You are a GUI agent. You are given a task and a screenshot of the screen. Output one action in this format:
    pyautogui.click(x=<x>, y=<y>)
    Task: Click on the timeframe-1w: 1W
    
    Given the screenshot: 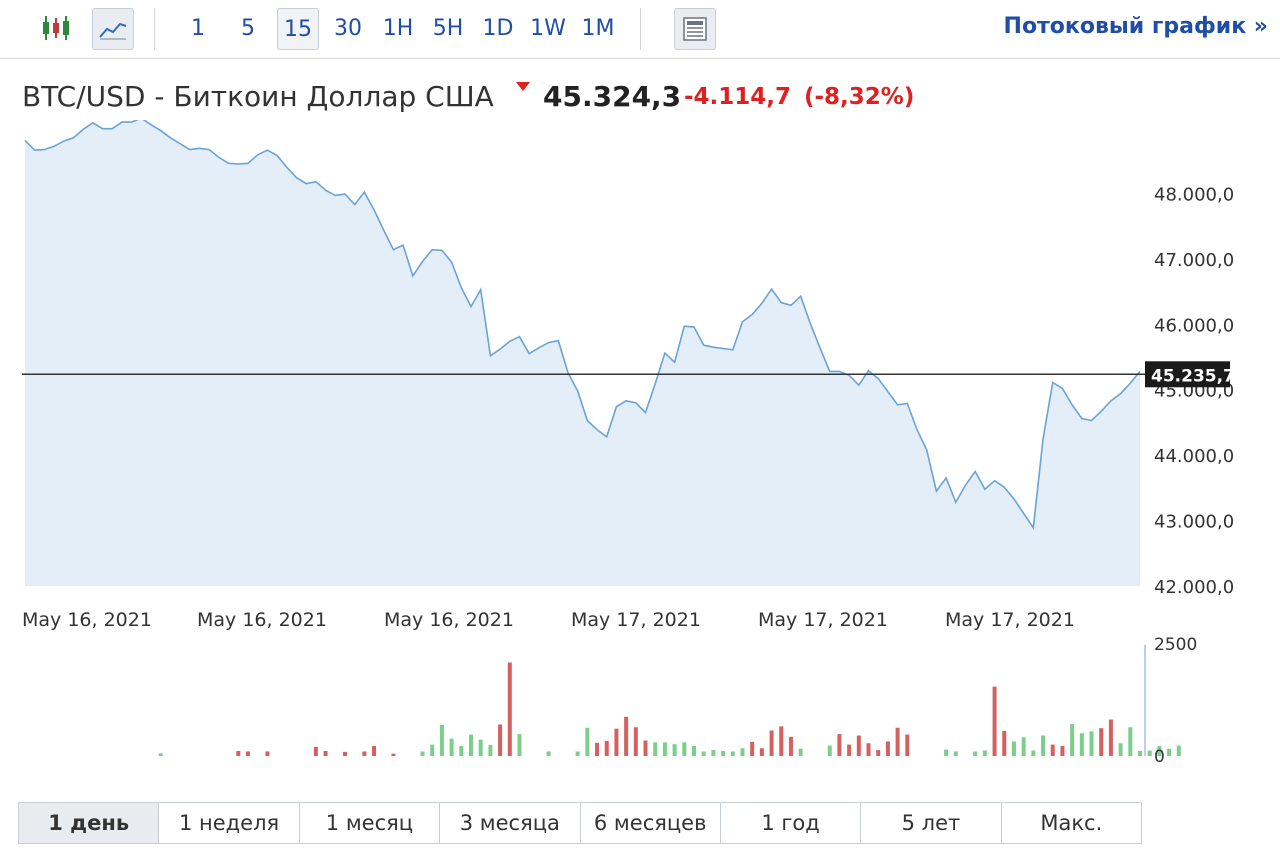 What is the action you would take?
    pyautogui.click(x=548, y=28)
    